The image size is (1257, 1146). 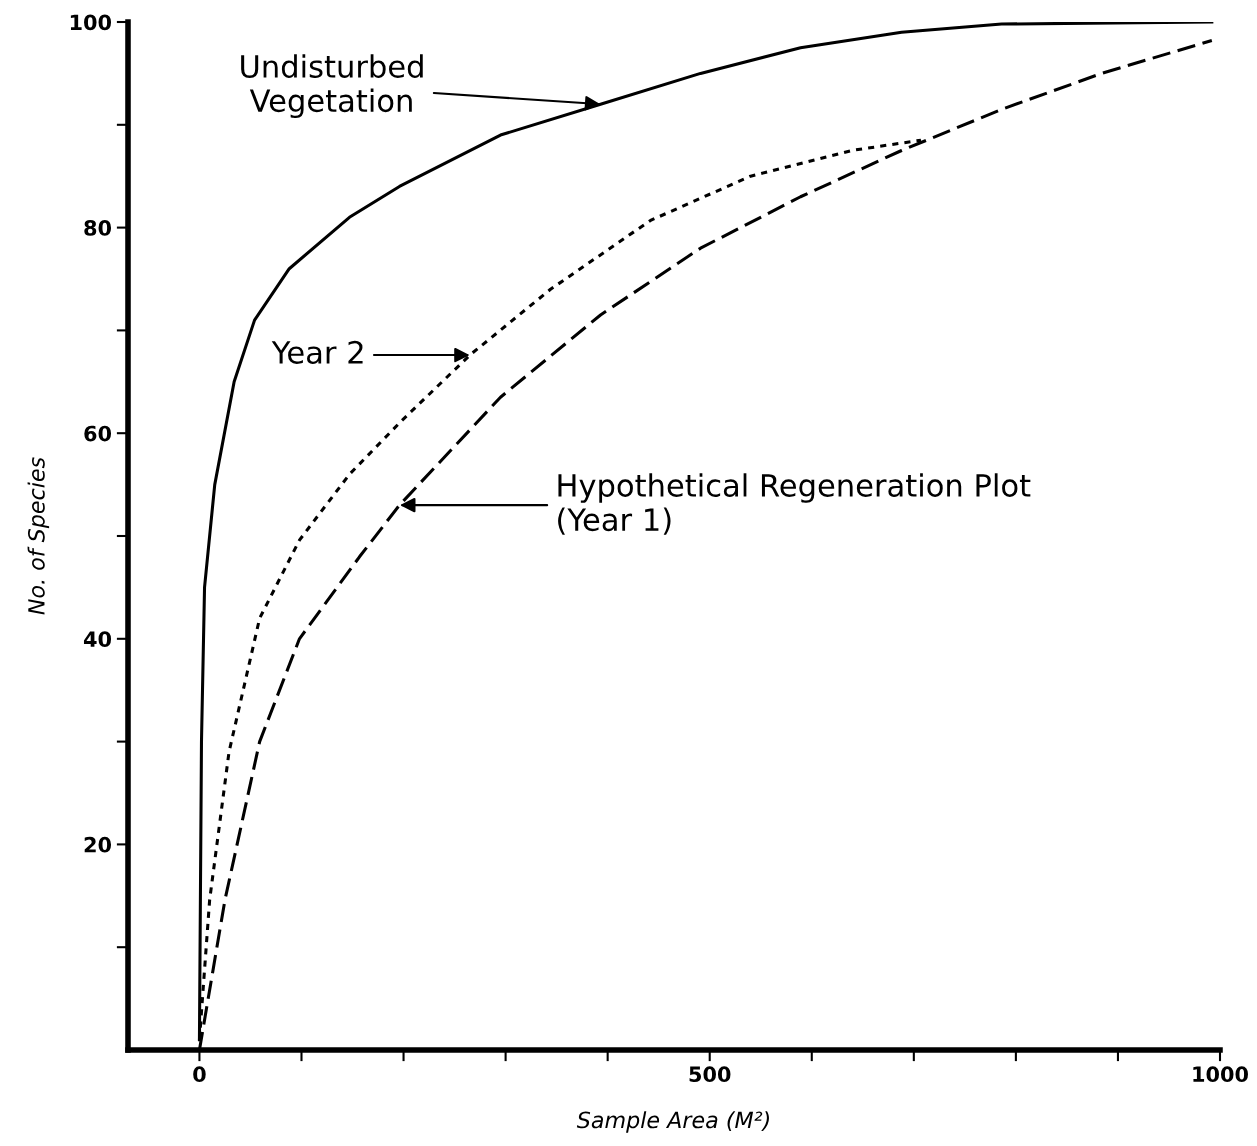 I want to click on annotation: Year 2, so click(x=317, y=352).